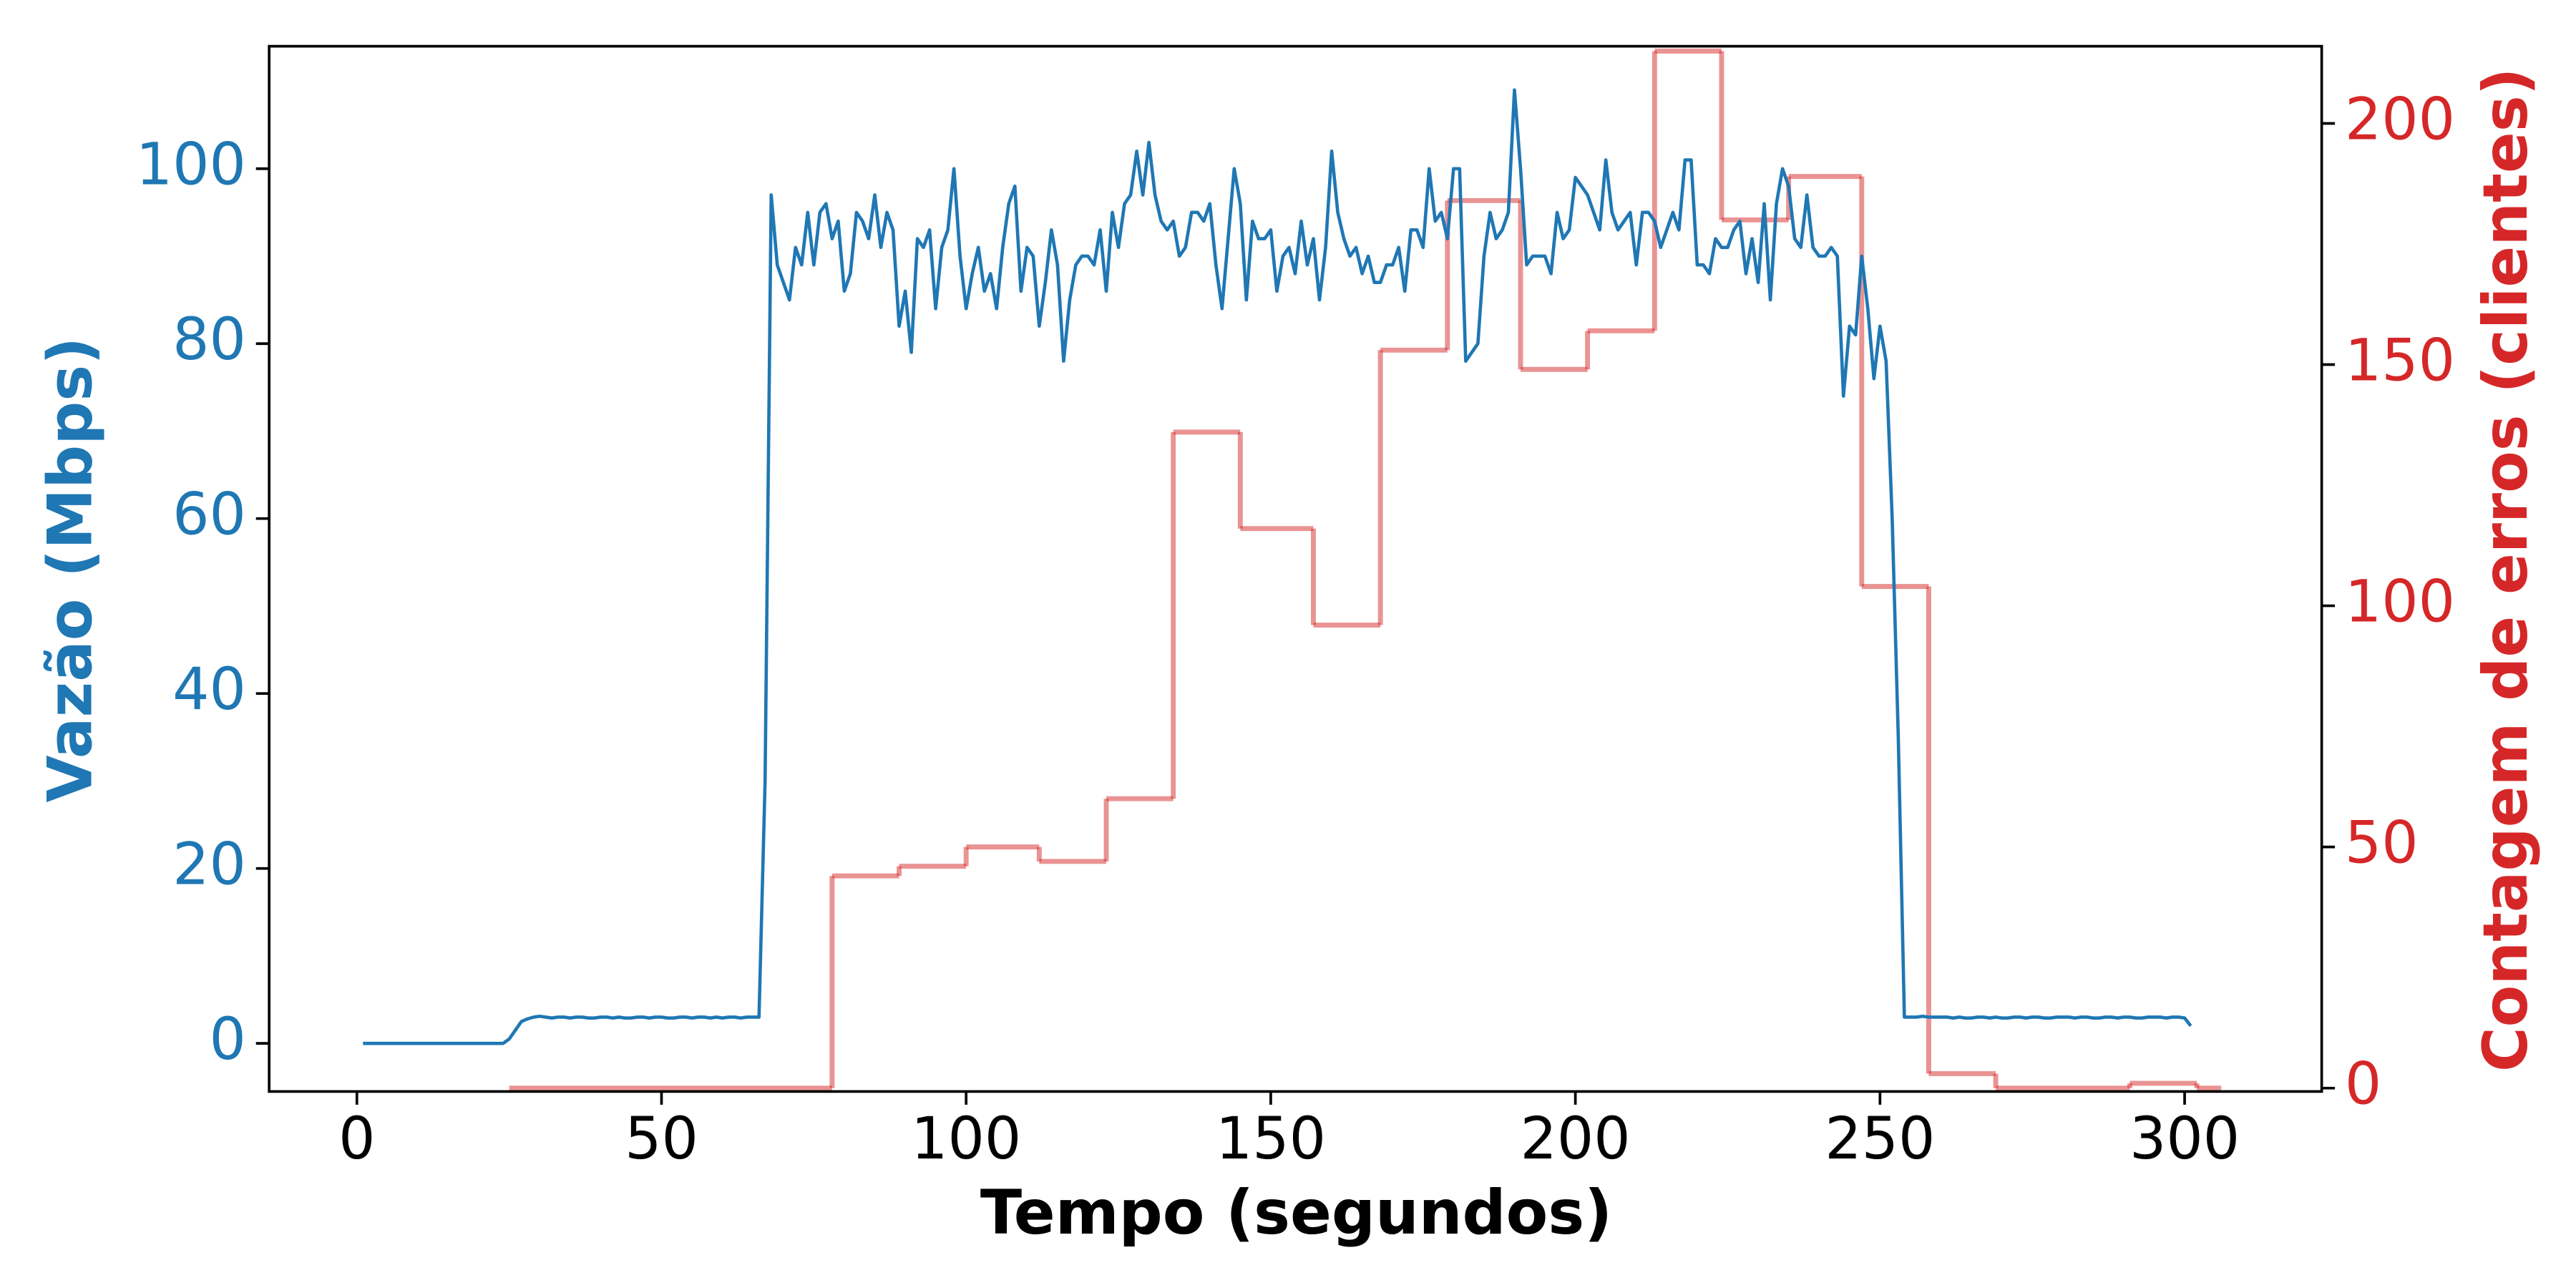 This screenshot has width=2576, height=1288. I want to click on y2-tick-label: 150, so click(2400, 360).